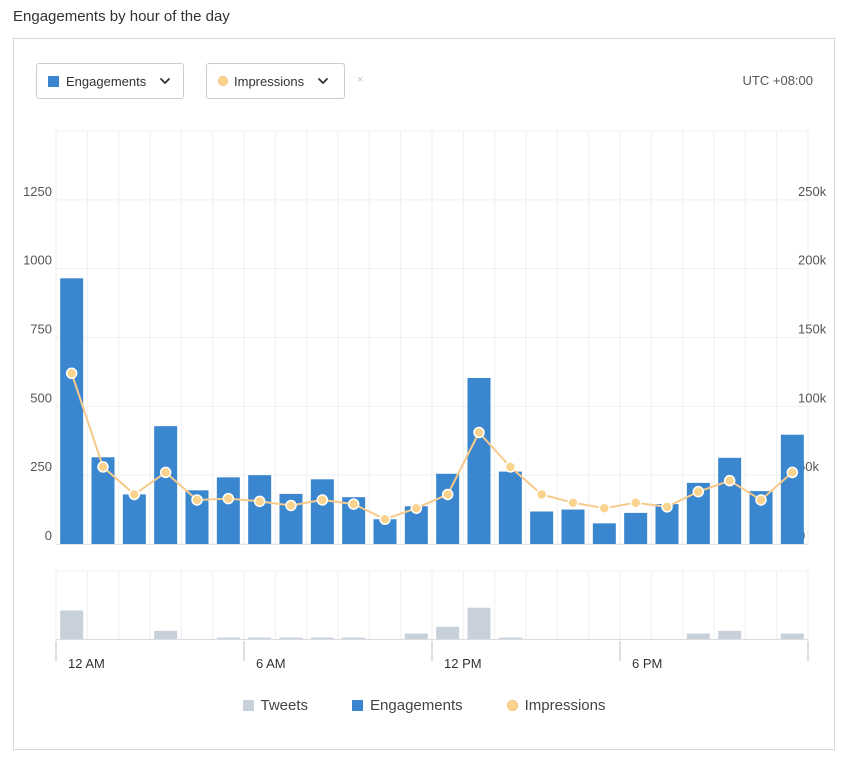  I want to click on left-axis-tick-label: 1000, so click(37, 260).